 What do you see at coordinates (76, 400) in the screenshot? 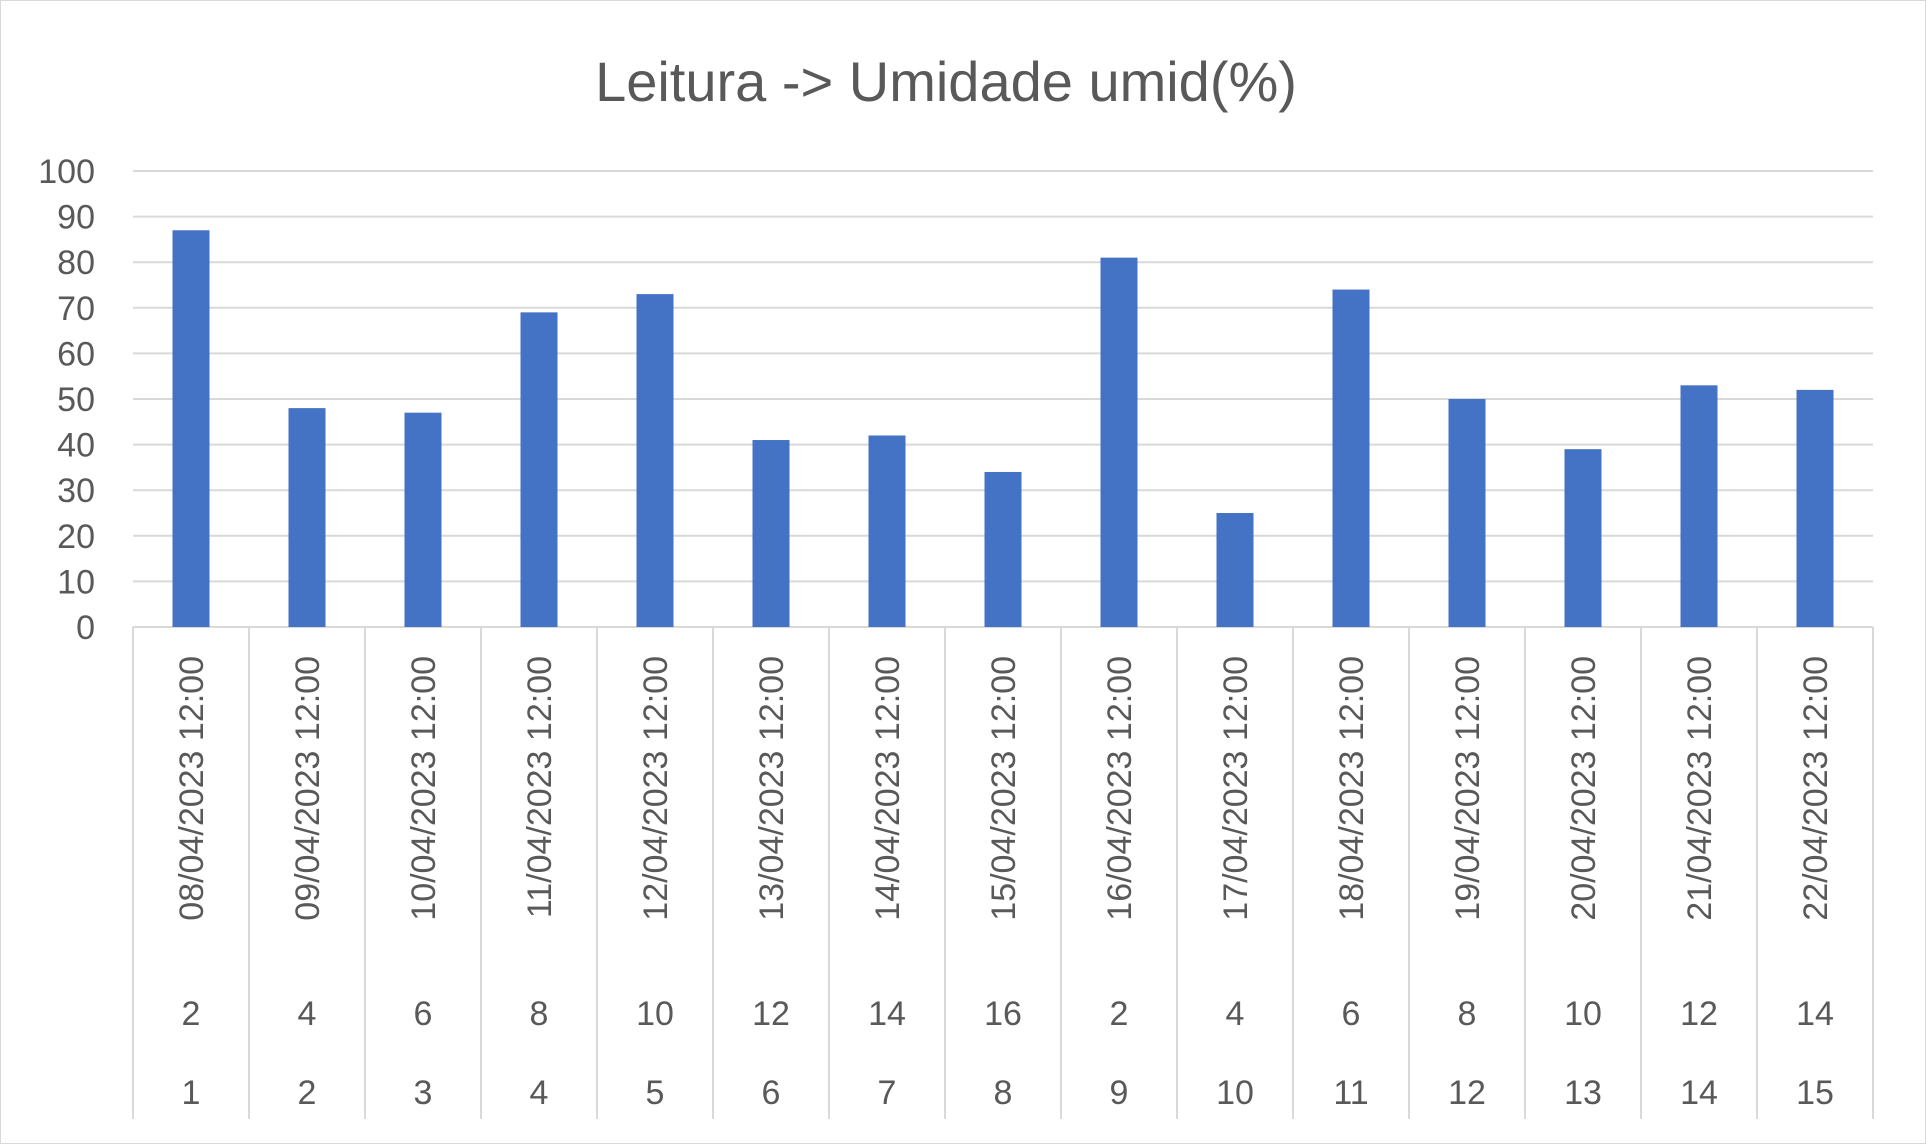
I see `y-tick-label: 50` at bounding box center [76, 400].